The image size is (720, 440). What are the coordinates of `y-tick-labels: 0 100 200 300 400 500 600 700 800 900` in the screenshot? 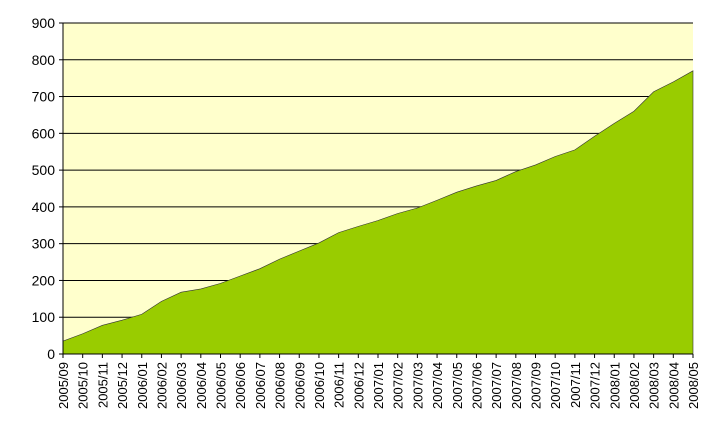 It's located at (44, 188).